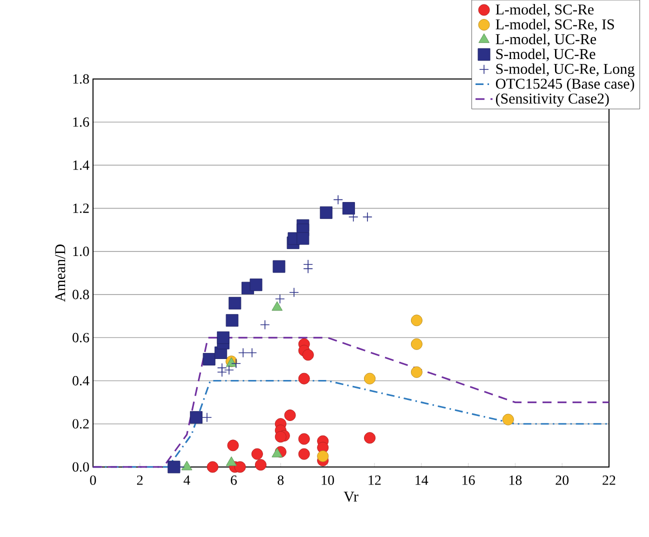 This screenshot has height=537, width=649. What do you see at coordinates (552, 100) in the screenshot?
I see `legend-label: (Sensitivity Case2)` at bounding box center [552, 100].